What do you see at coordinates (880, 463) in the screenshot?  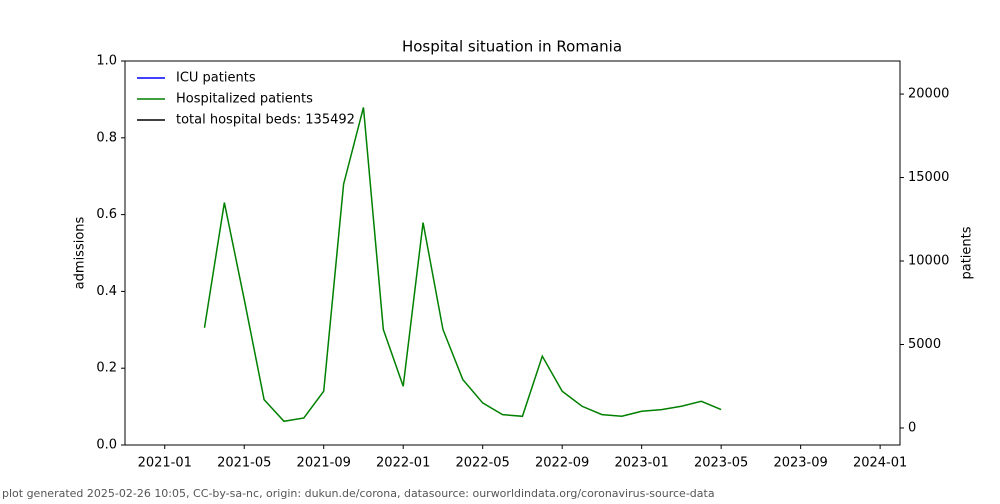 I see `x-tick-label: 2024-01` at bounding box center [880, 463].